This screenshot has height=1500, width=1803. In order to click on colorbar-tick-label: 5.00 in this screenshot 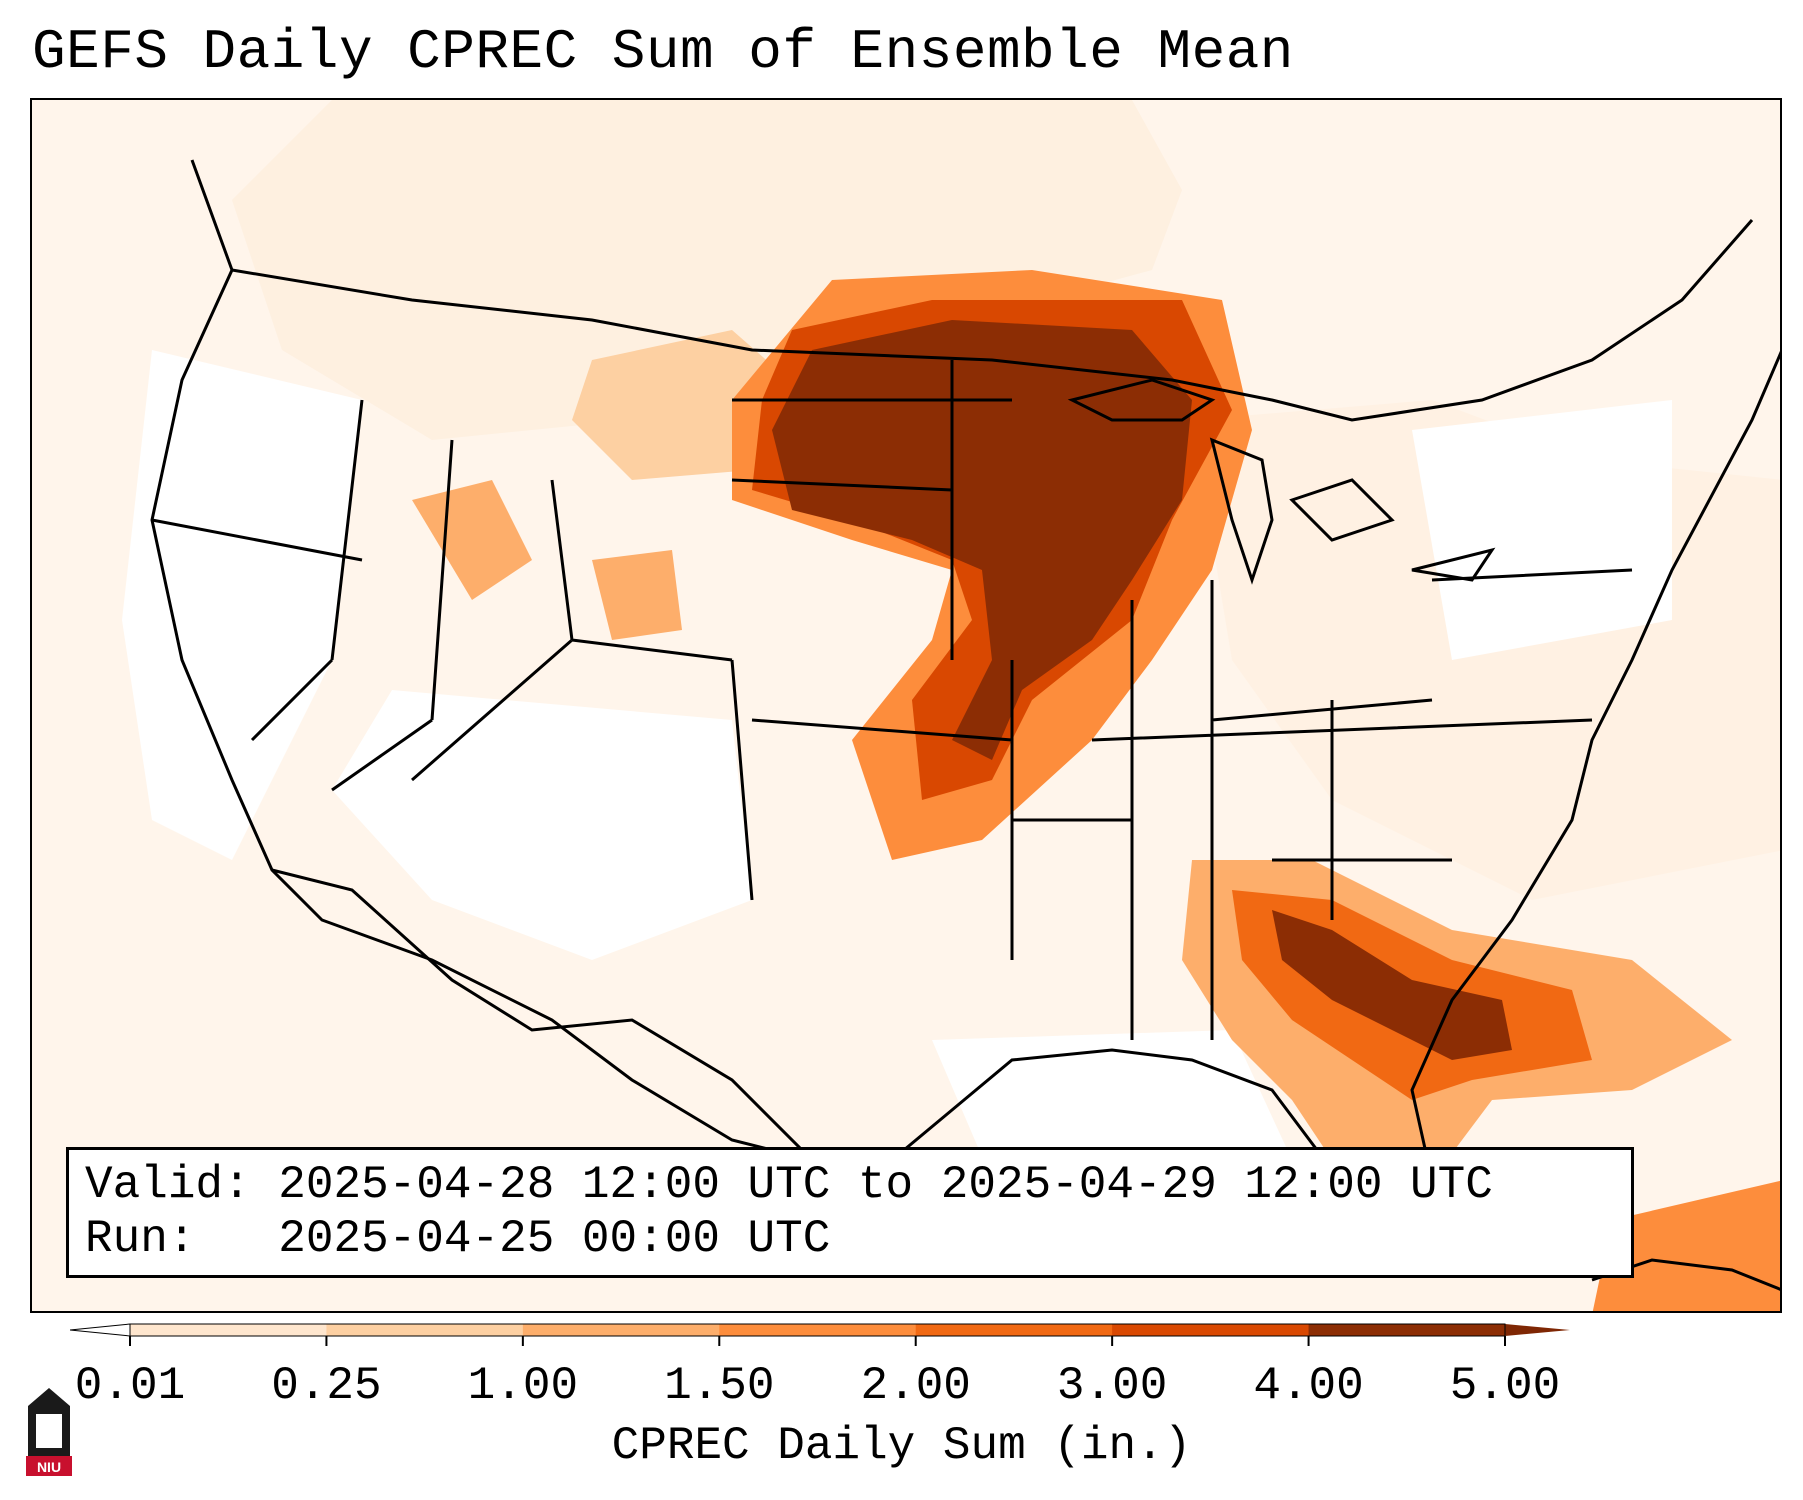, I will do `click(1505, 1386)`.